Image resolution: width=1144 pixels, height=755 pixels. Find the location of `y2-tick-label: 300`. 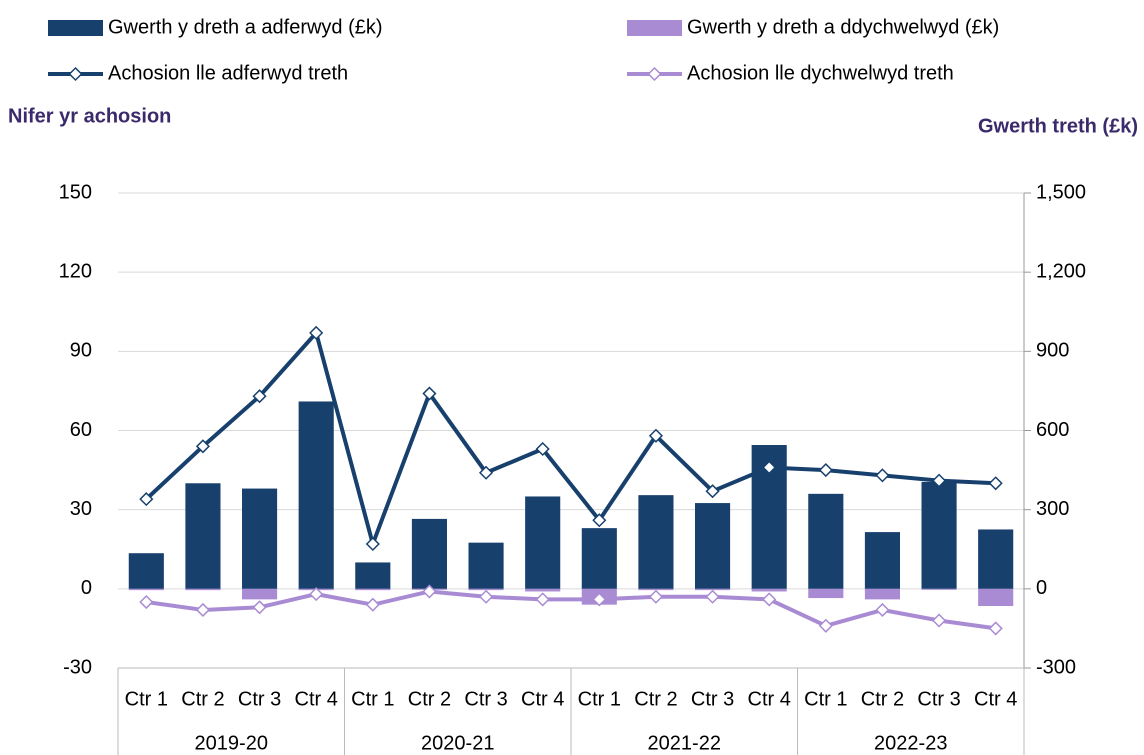

y2-tick-label: 300 is located at coordinates (1052, 509).